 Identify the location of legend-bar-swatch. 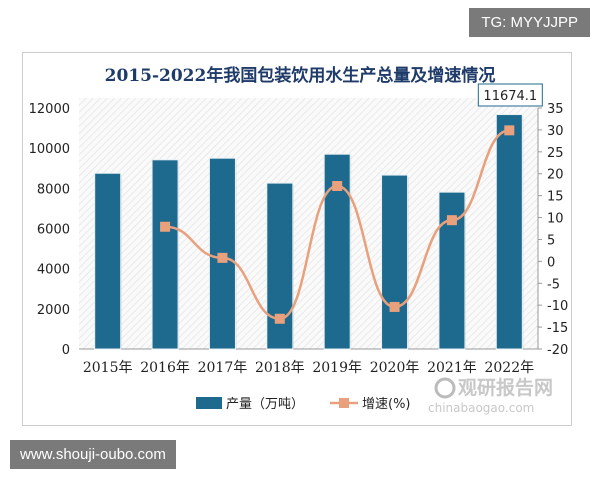
(209, 403).